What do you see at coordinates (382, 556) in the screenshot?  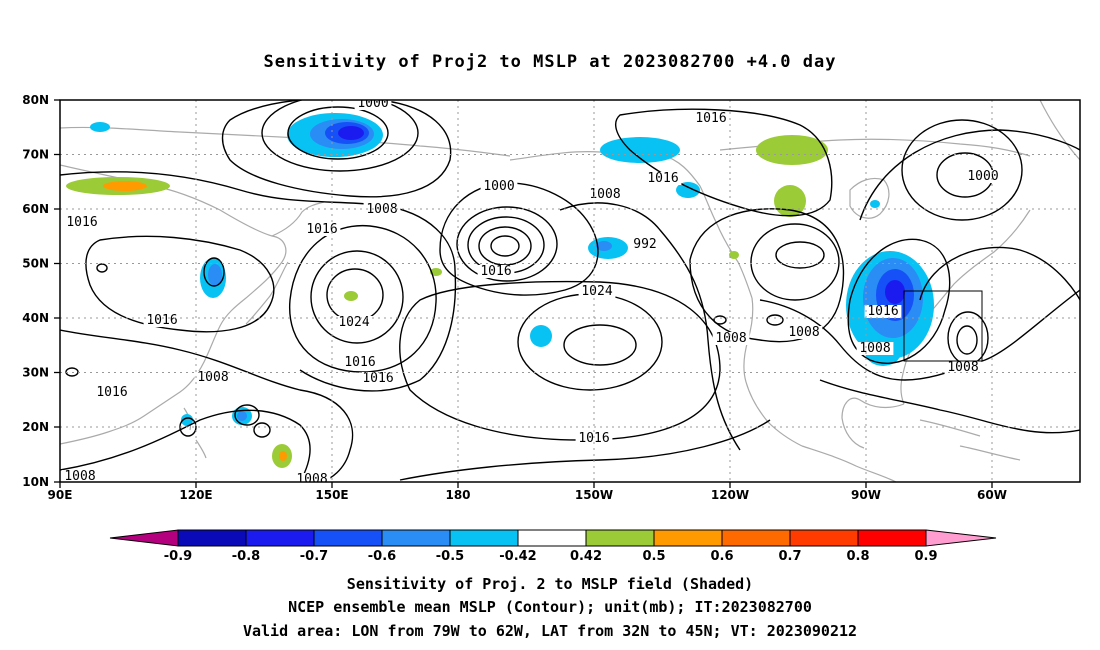 I see `colorbar-label: -0.6` at bounding box center [382, 556].